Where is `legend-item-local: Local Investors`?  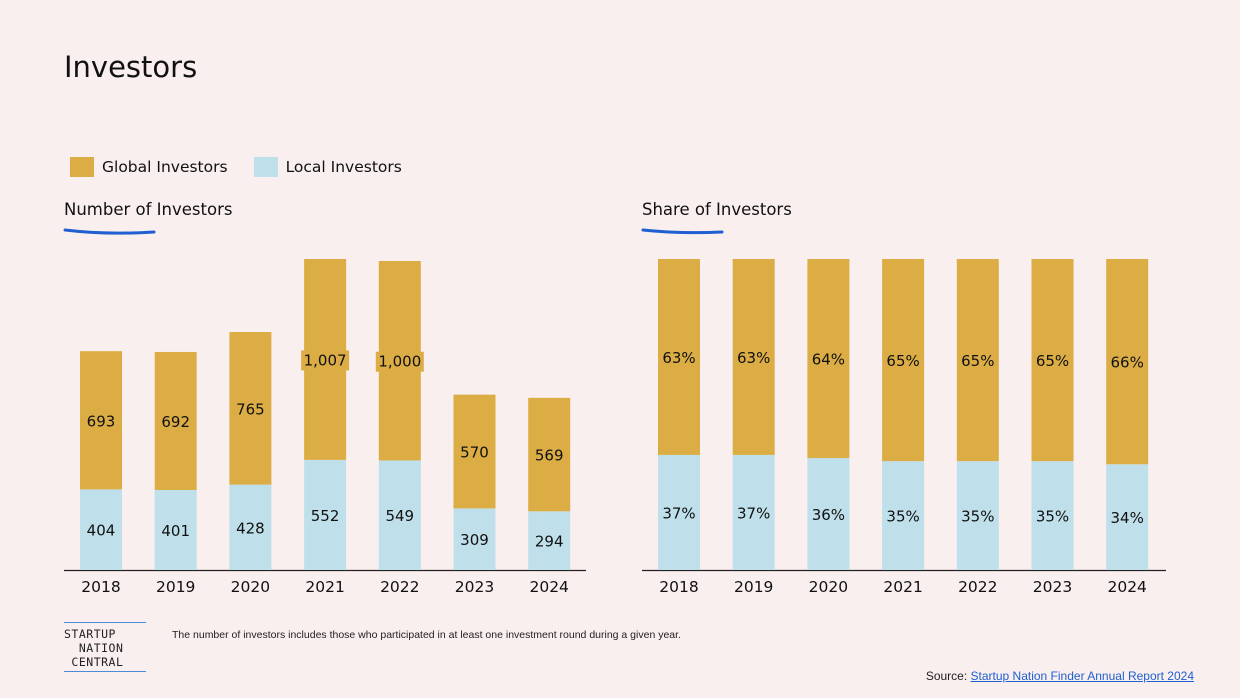 legend-item-local: Local Investors is located at coordinates (327, 167).